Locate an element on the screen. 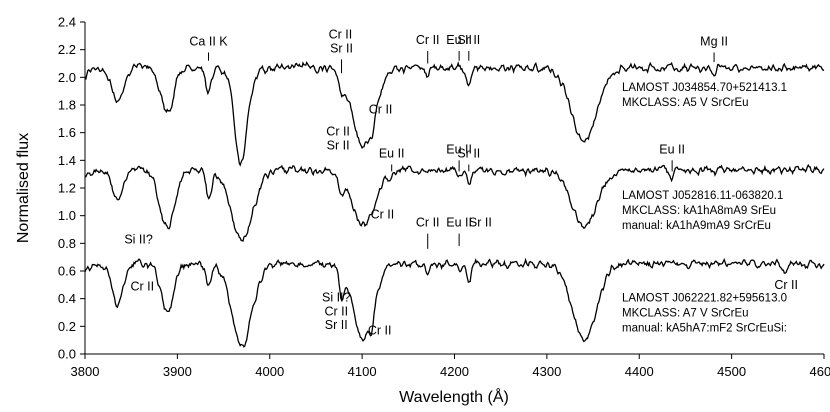  y-tick-label: 0.2 is located at coordinates (67, 326).